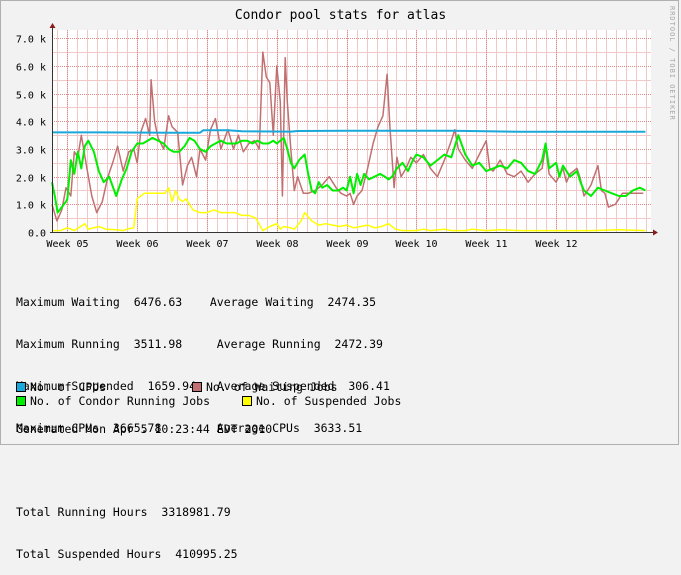  What do you see at coordinates (329, 401) in the screenshot?
I see `legend-label-suspended: No. of Suspended Jobs` at bounding box center [329, 401].